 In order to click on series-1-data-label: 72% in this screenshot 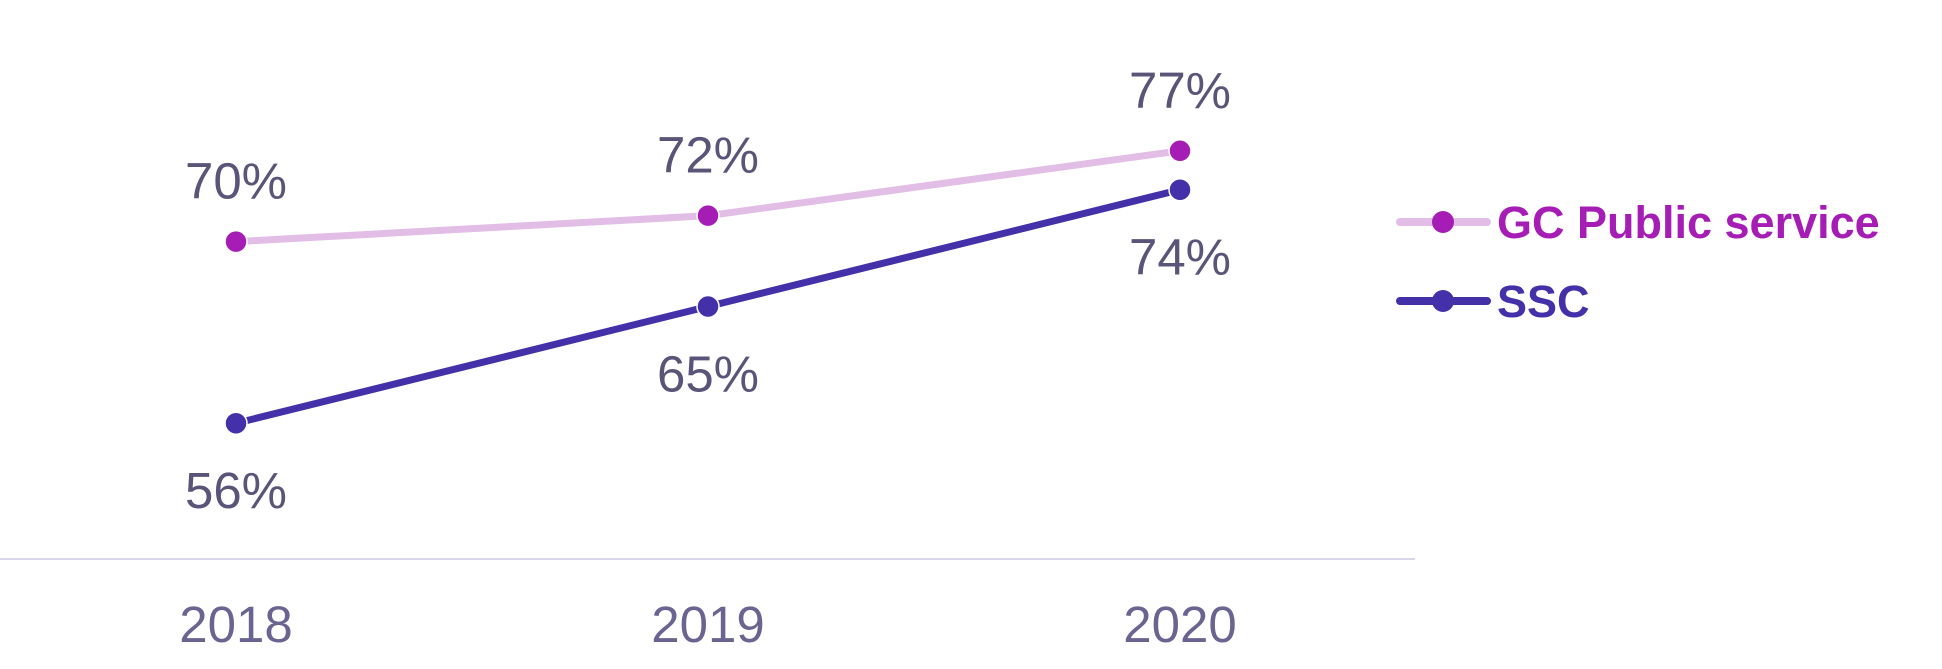, I will do `click(708, 155)`.